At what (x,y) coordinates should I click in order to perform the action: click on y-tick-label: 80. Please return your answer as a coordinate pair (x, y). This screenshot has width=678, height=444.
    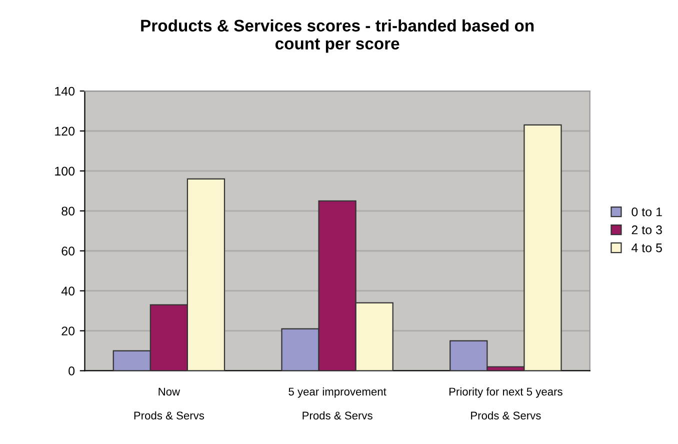
    Looking at the image, I should click on (68, 211).